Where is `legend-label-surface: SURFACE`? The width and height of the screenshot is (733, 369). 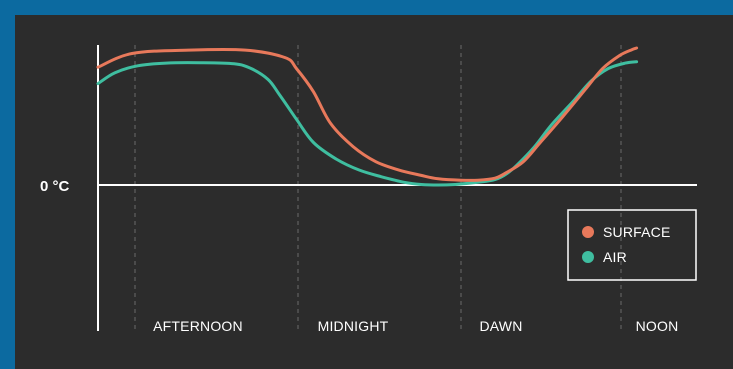
legend-label-surface: SURFACE is located at coordinates (637, 232).